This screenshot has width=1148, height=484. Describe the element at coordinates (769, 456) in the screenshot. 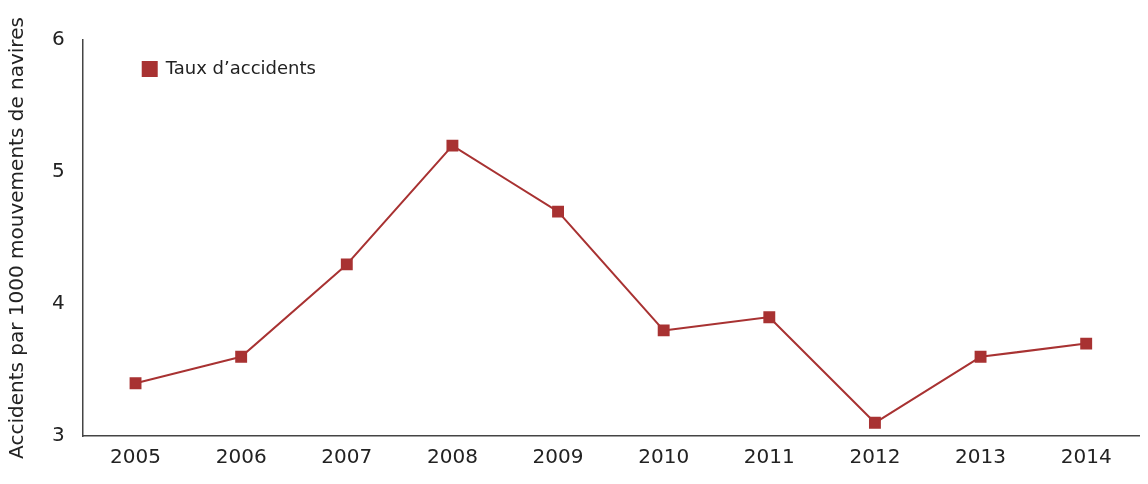

I see `x-tick-label: 2011` at that location.